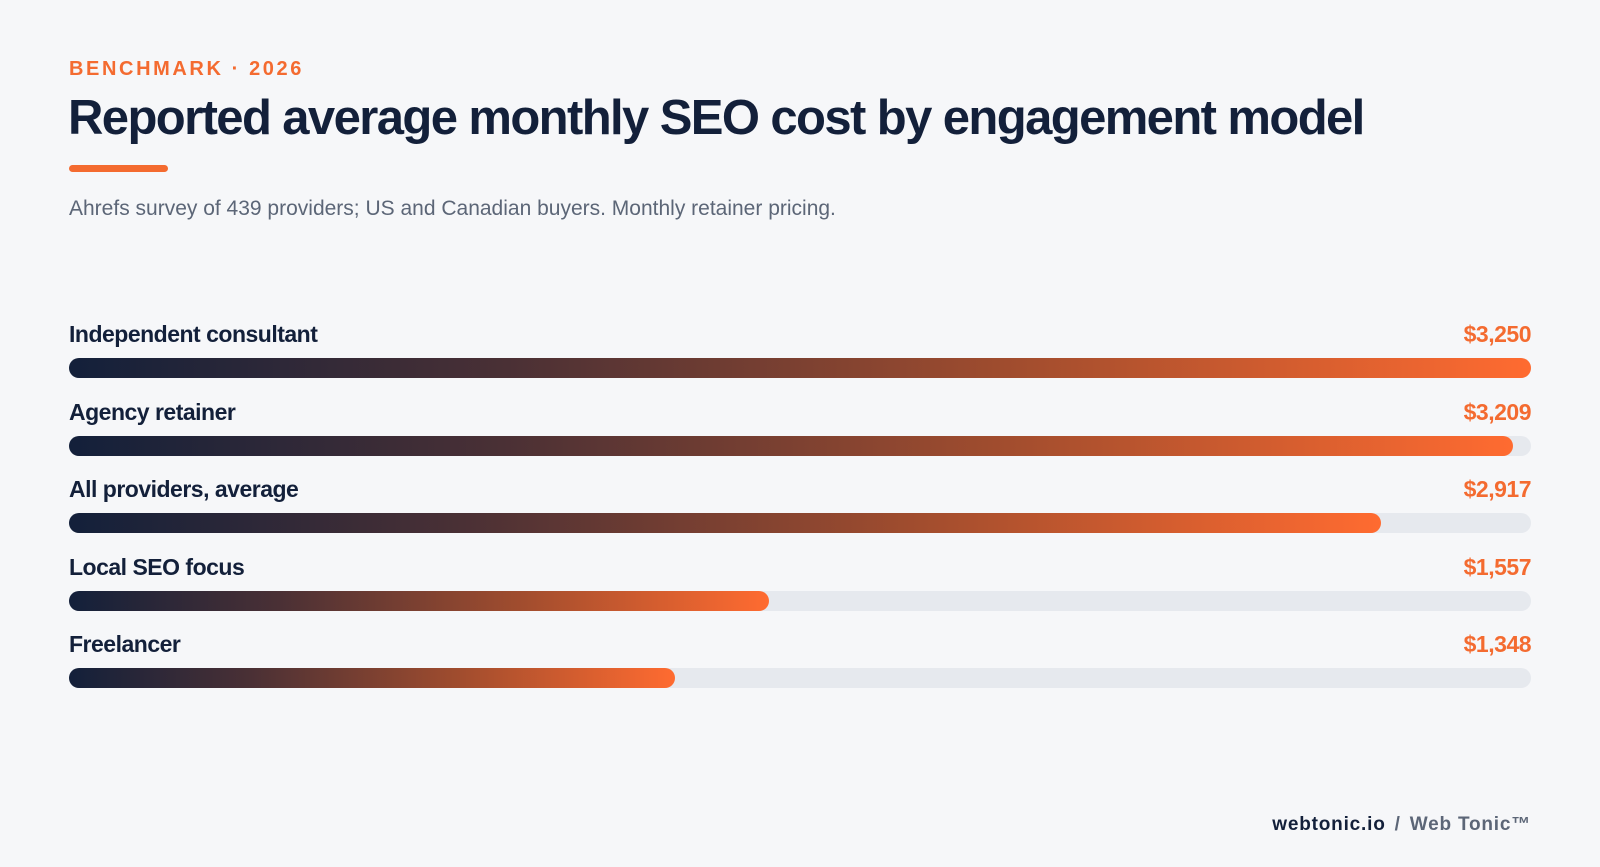 Image resolution: width=1600 pixels, height=867 pixels. What do you see at coordinates (184, 489) in the screenshot?
I see `bar-category-label: All providers, average` at bounding box center [184, 489].